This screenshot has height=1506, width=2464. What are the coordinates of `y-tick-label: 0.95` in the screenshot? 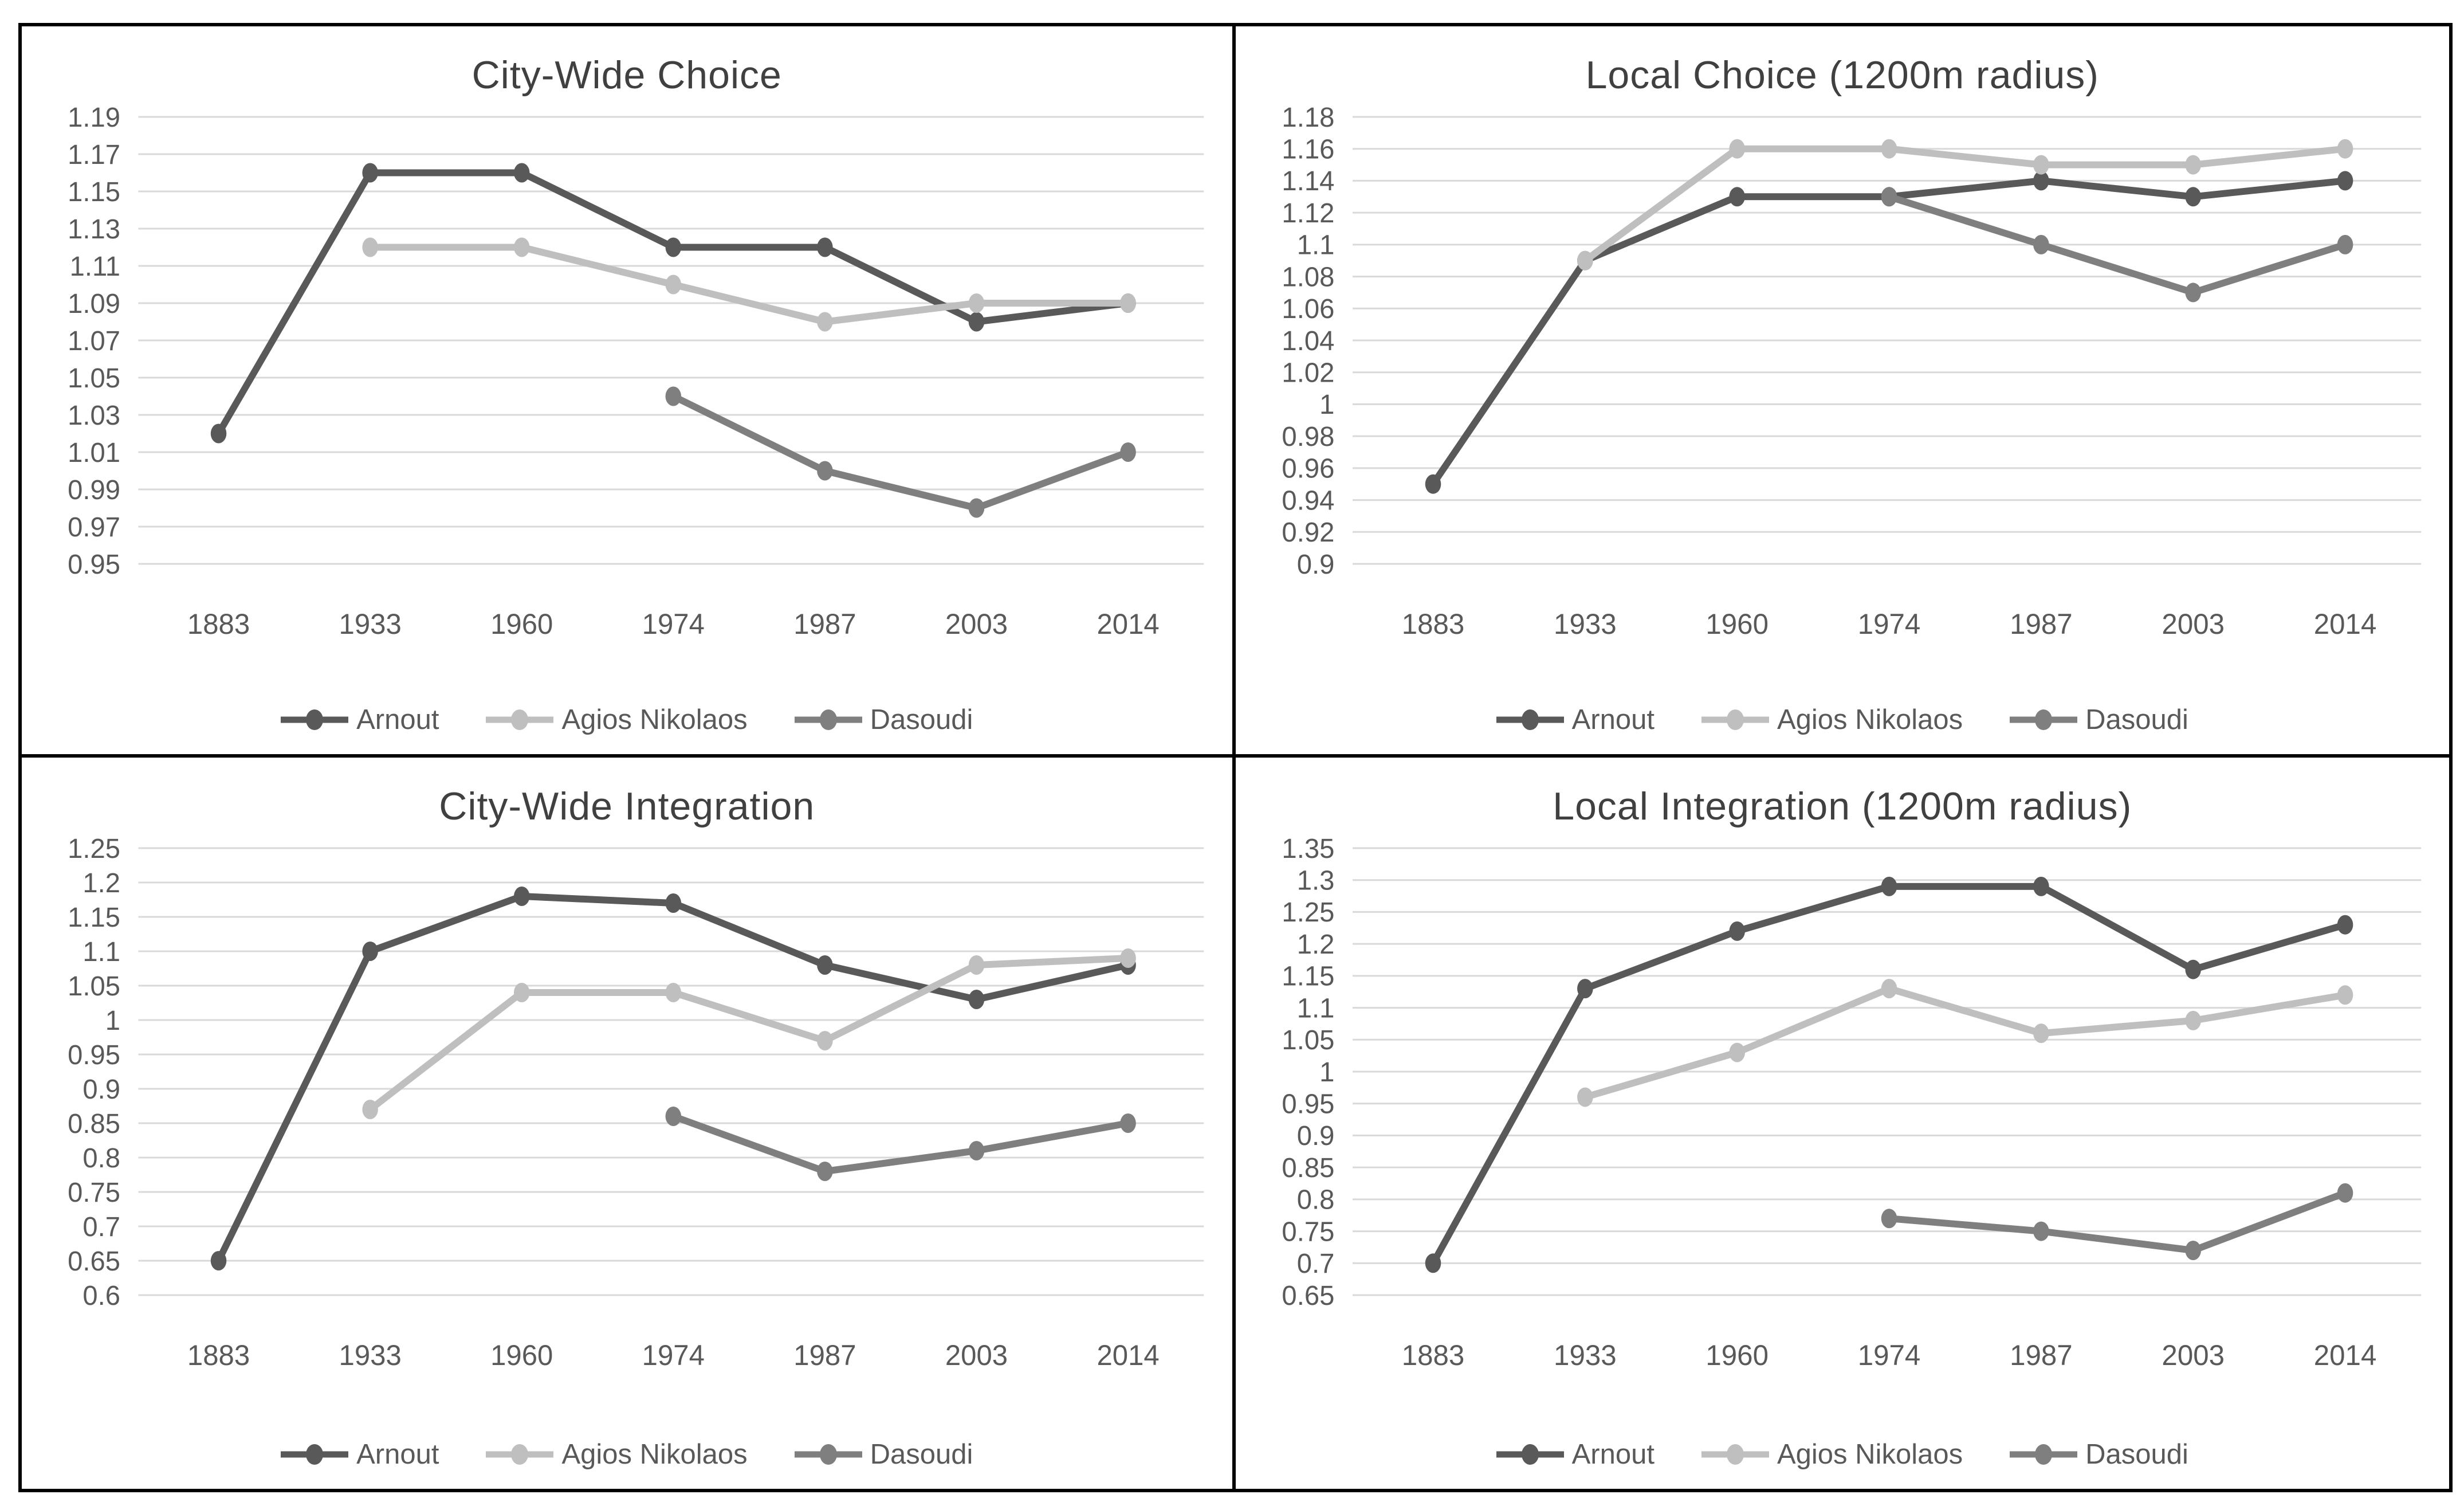 It's located at (94, 1055).